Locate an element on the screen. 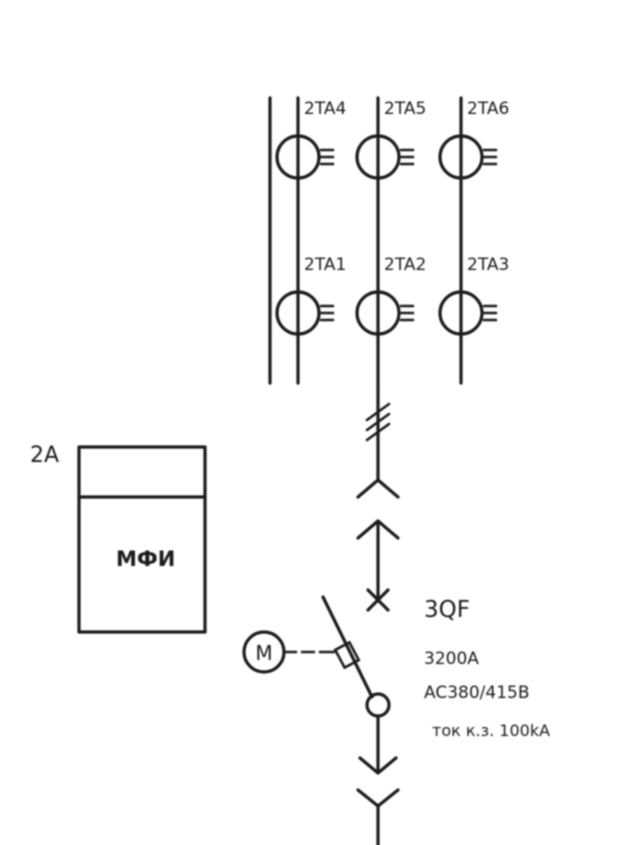 Image resolution: width=640 pixels, height=845 pixels. breaker-contact is located at coordinates (378, 705).